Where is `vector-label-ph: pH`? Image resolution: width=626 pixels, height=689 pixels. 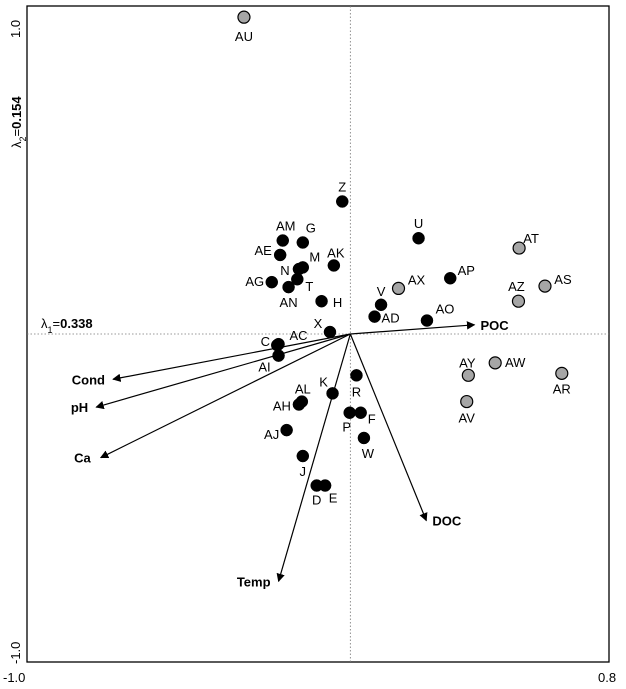 vector-label-ph: pH is located at coordinates (79, 407).